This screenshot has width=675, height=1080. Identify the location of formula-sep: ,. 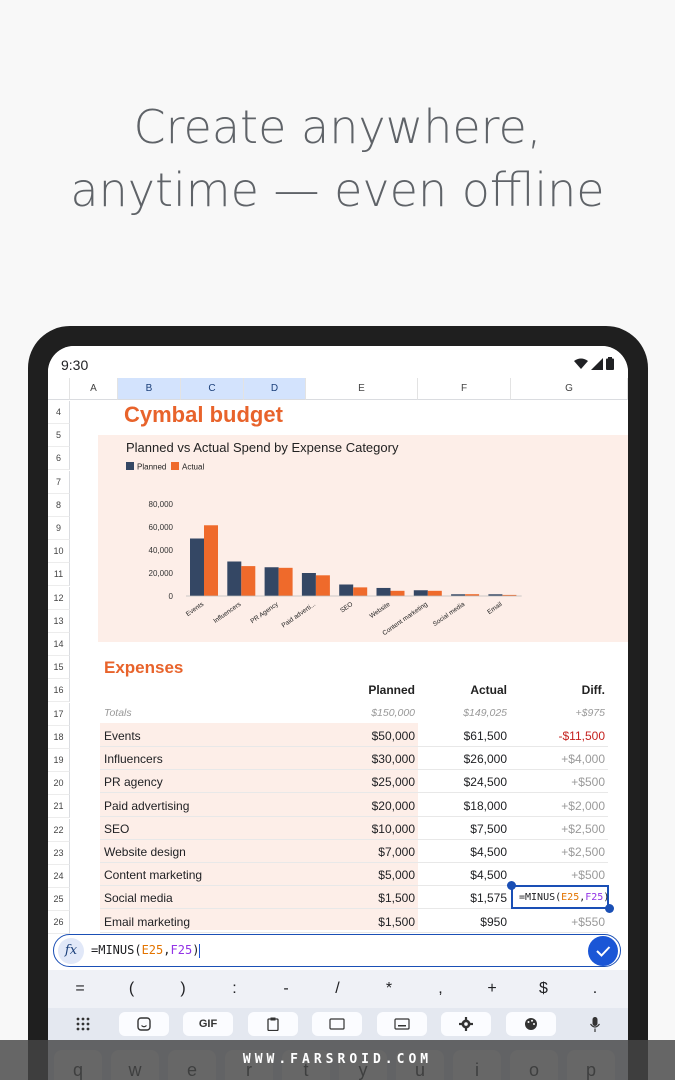
(167, 950).